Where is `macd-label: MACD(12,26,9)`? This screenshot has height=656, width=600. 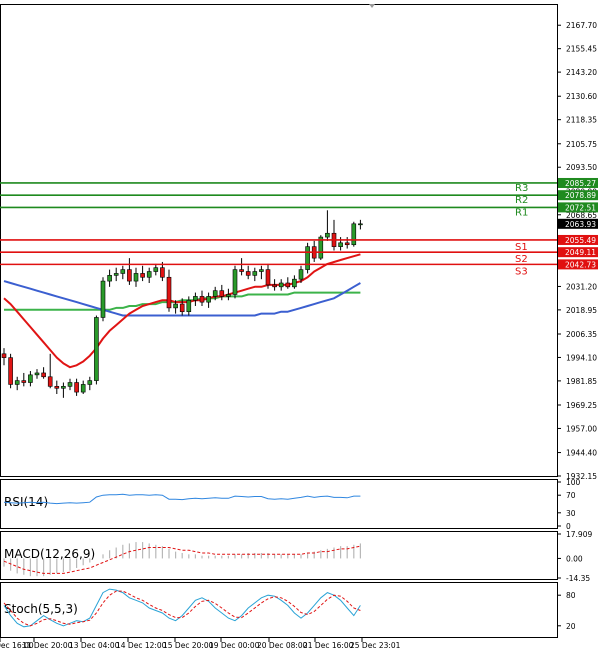 macd-label: MACD(12,26,9) is located at coordinates (49, 554).